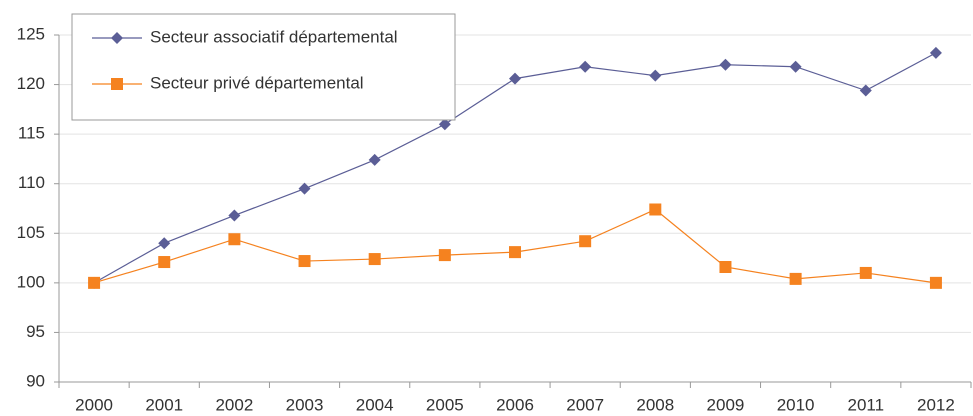  What do you see at coordinates (375, 404) in the screenshot?
I see `x-tick-label: 2004` at bounding box center [375, 404].